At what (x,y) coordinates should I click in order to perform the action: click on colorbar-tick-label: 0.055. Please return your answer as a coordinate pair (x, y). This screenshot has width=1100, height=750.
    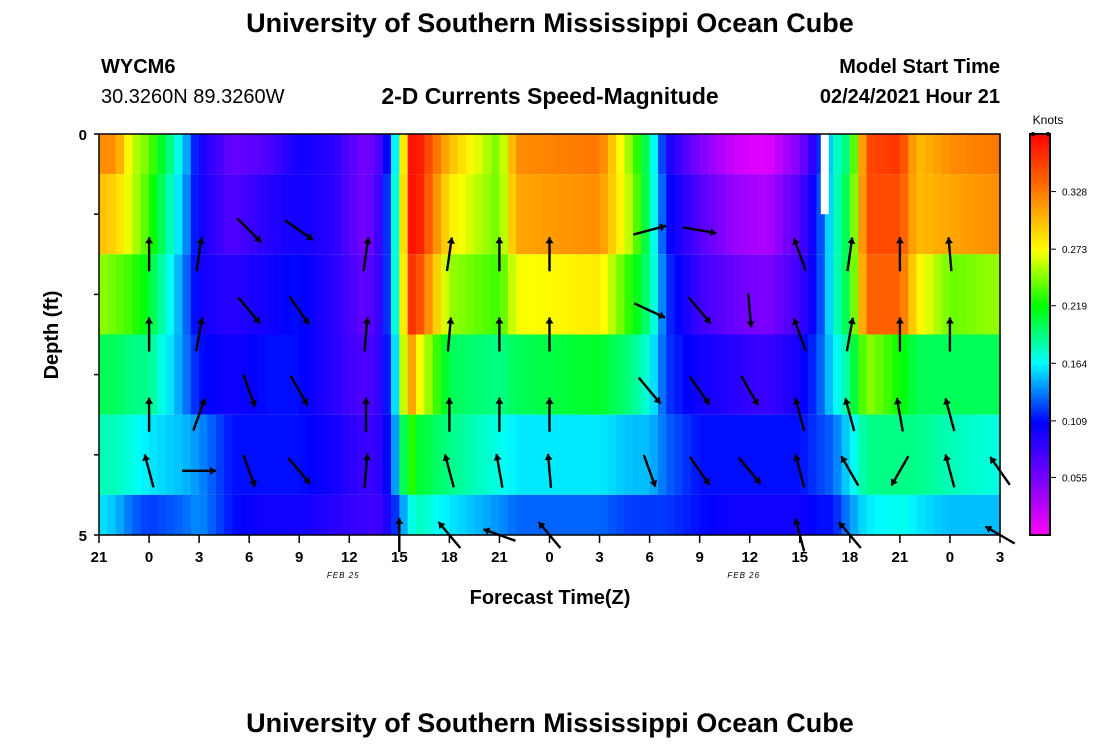
    Looking at the image, I should click on (1074, 478).